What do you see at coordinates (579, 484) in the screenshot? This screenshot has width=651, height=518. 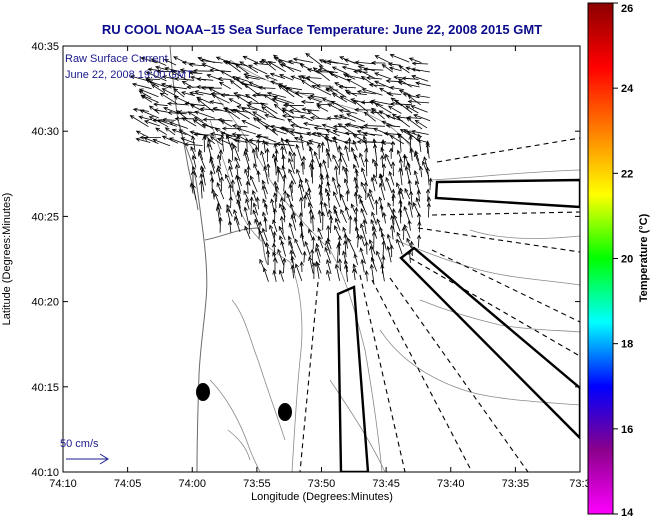 I see `x-tick-label: 73:3` at bounding box center [579, 484].